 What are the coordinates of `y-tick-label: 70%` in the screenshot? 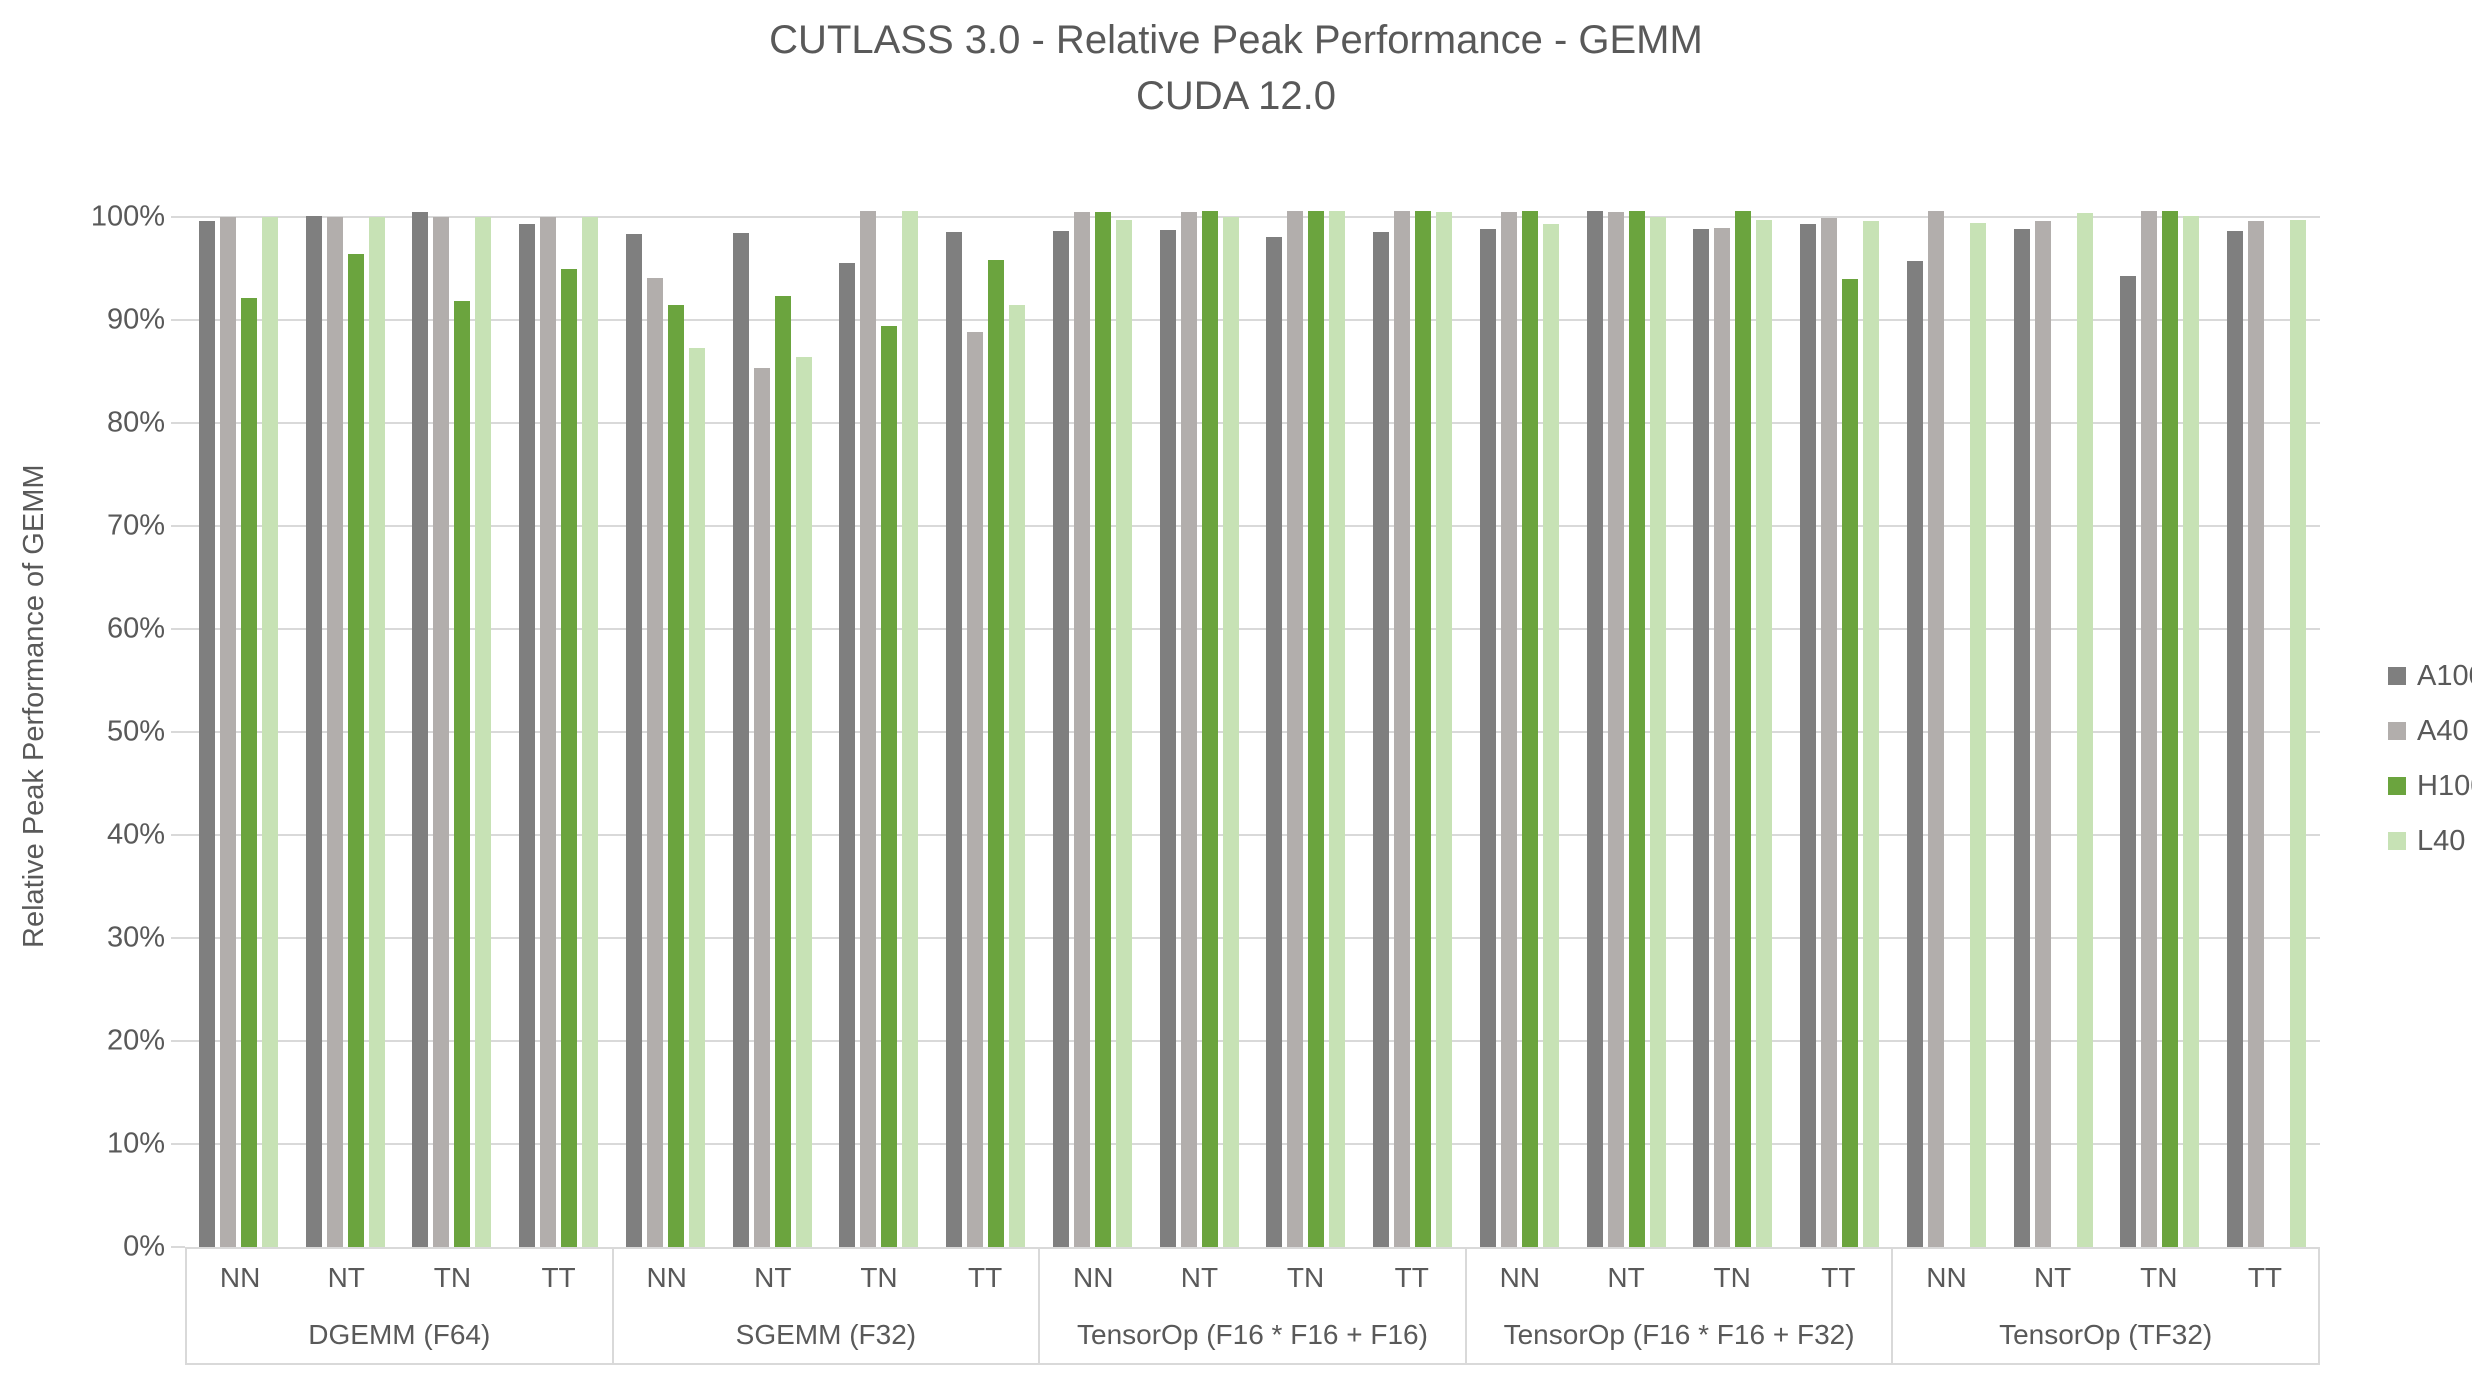 It's located at (135, 525).